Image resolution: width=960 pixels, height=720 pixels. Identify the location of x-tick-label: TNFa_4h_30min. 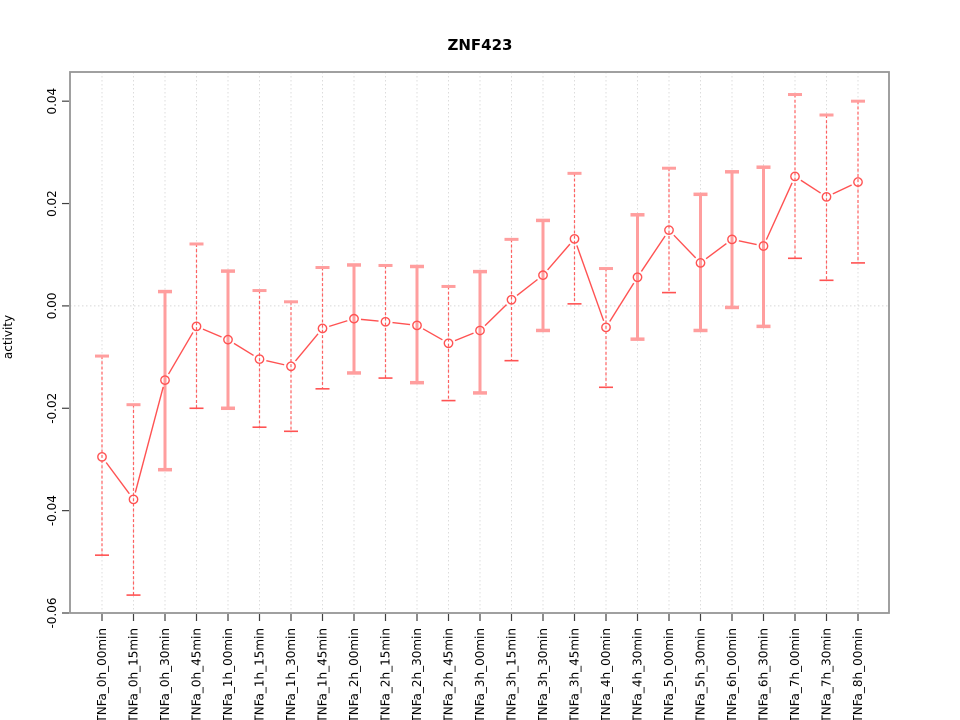
(638, 674).